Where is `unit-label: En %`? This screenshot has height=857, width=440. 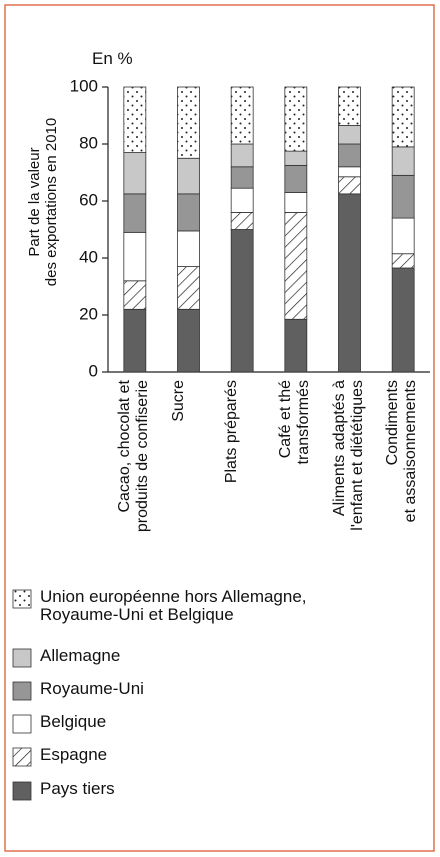
unit-label: En % is located at coordinates (112, 58).